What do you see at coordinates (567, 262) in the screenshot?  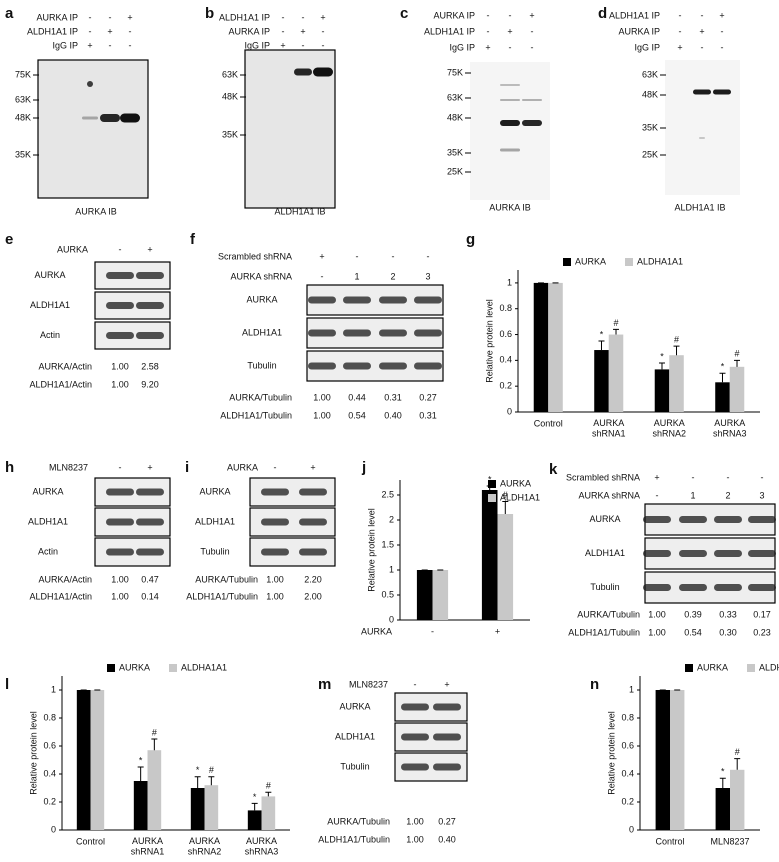 I see `legend-swatch` at bounding box center [567, 262].